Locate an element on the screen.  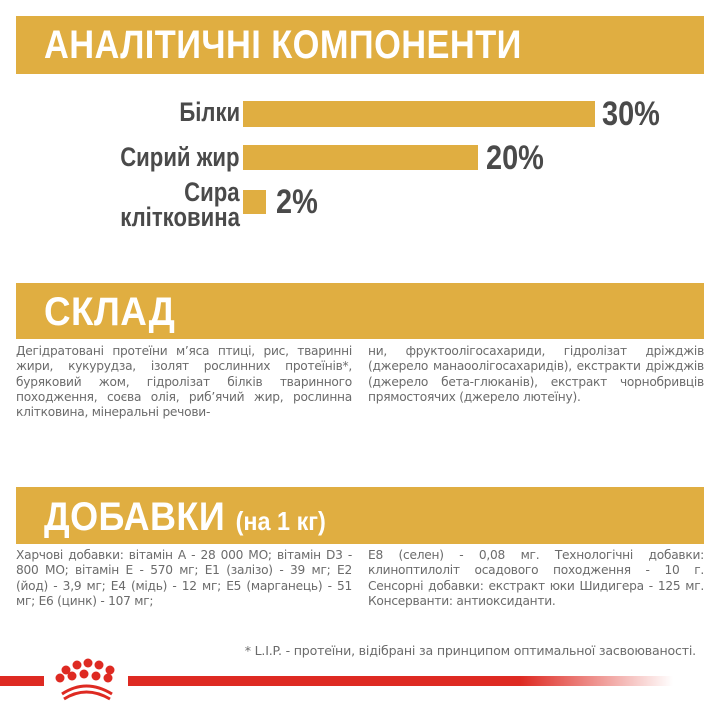
bar-protein is located at coordinates (419, 114).